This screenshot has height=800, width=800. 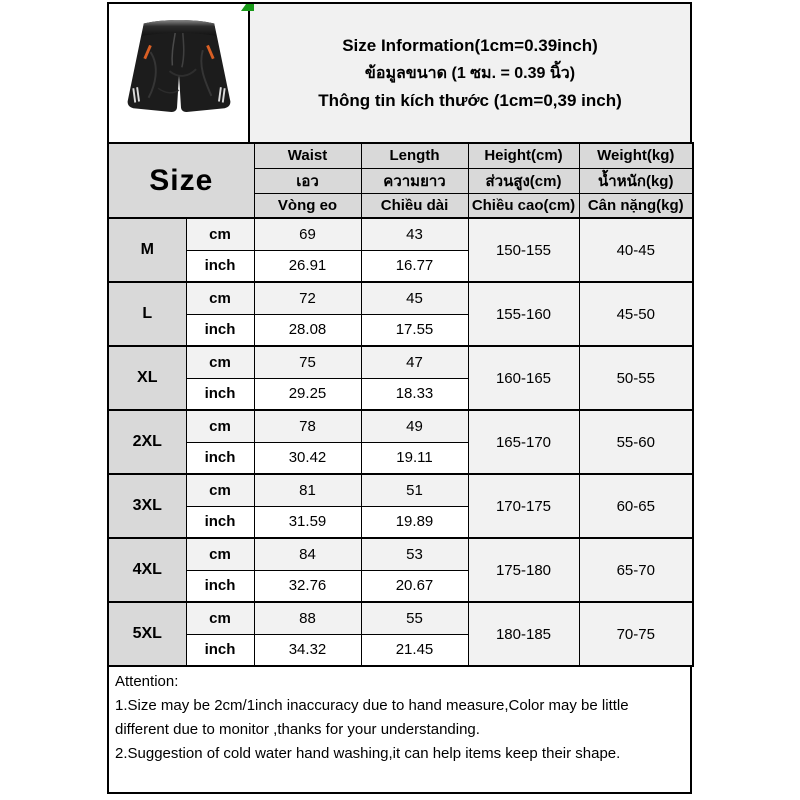 What do you see at coordinates (307, 458) in the screenshot?
I see `waist-inch-value: 30.42` at bounding box center [307, 458].